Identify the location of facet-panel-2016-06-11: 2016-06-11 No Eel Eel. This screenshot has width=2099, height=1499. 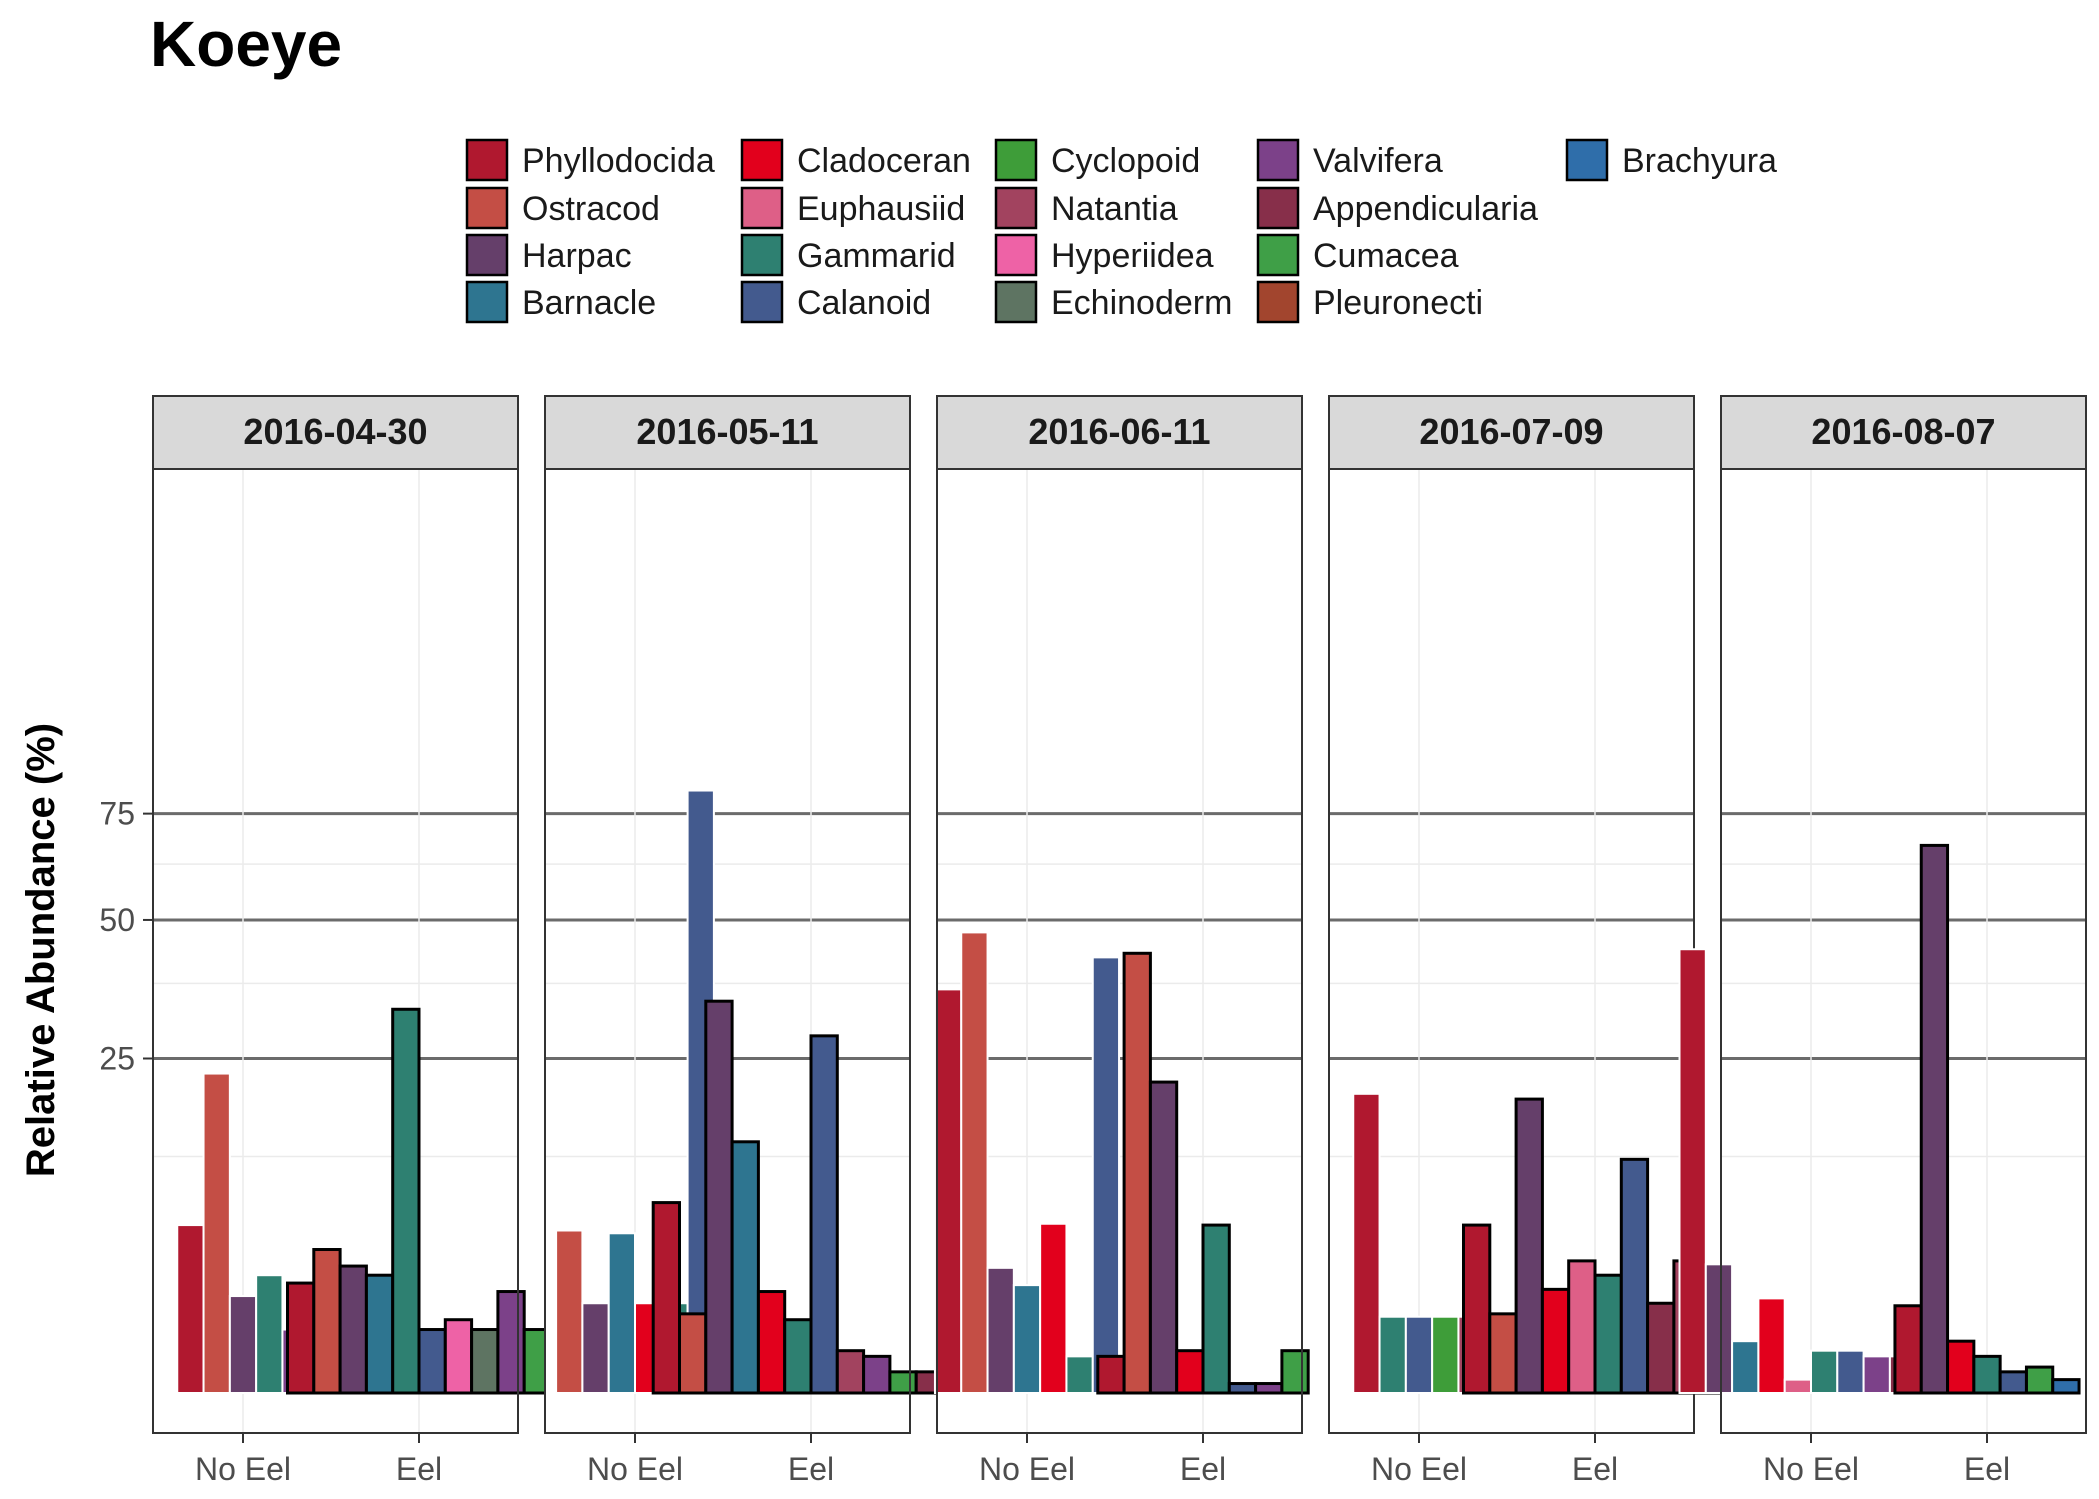
(1121, 941).